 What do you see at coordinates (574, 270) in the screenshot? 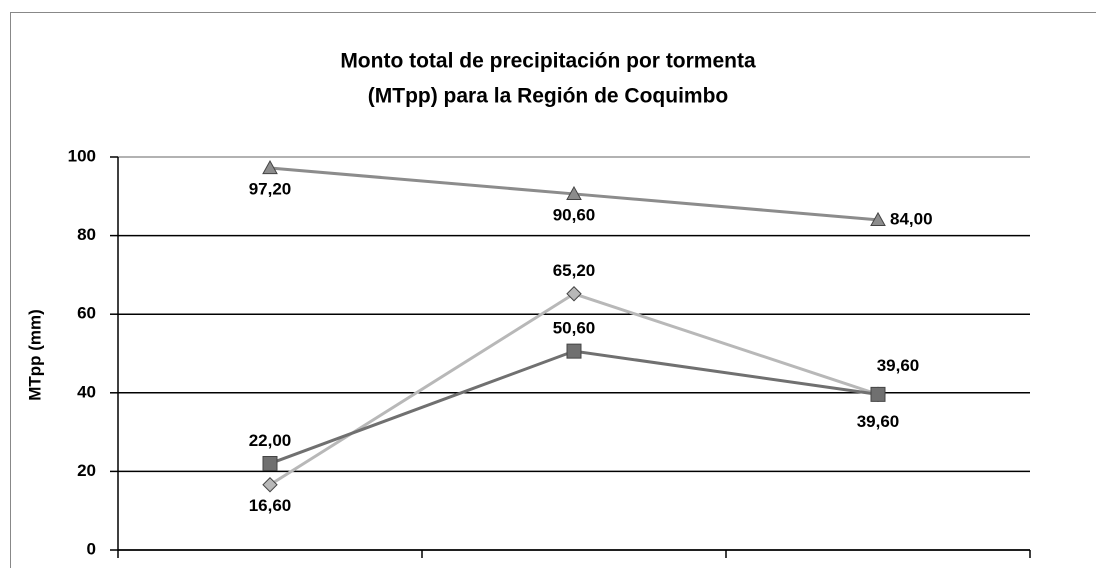
I see `data-label: 65,20` at bounding box center [574, 270].